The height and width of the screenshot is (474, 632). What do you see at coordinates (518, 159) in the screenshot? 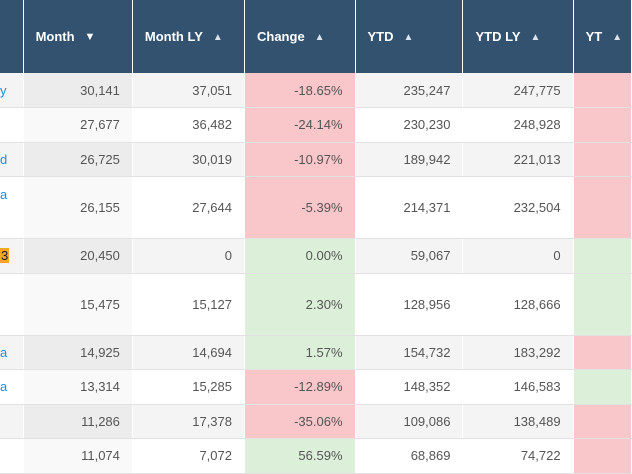
I see `cell-ytd-ly: 221,013` at bounding box center [518, 159].